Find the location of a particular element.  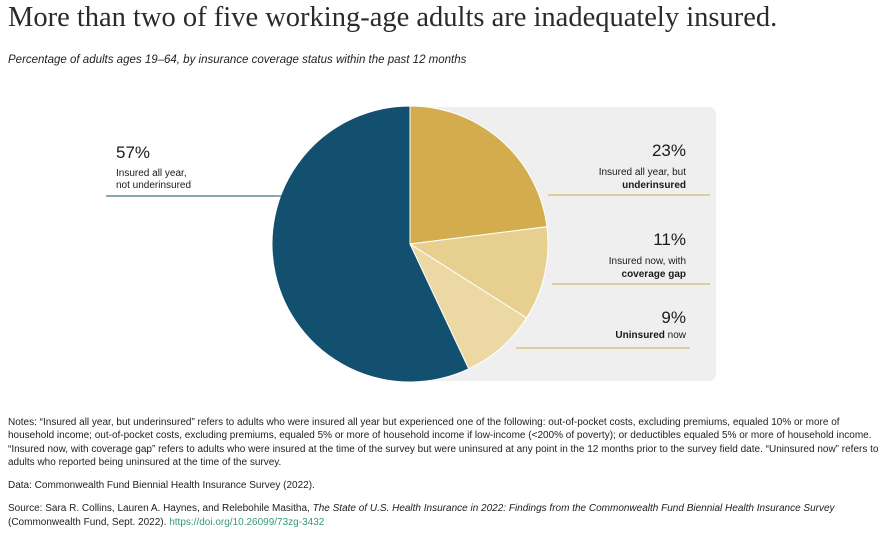

slice-label-bold-2: coverage gap is located at coordinates (654, 274).